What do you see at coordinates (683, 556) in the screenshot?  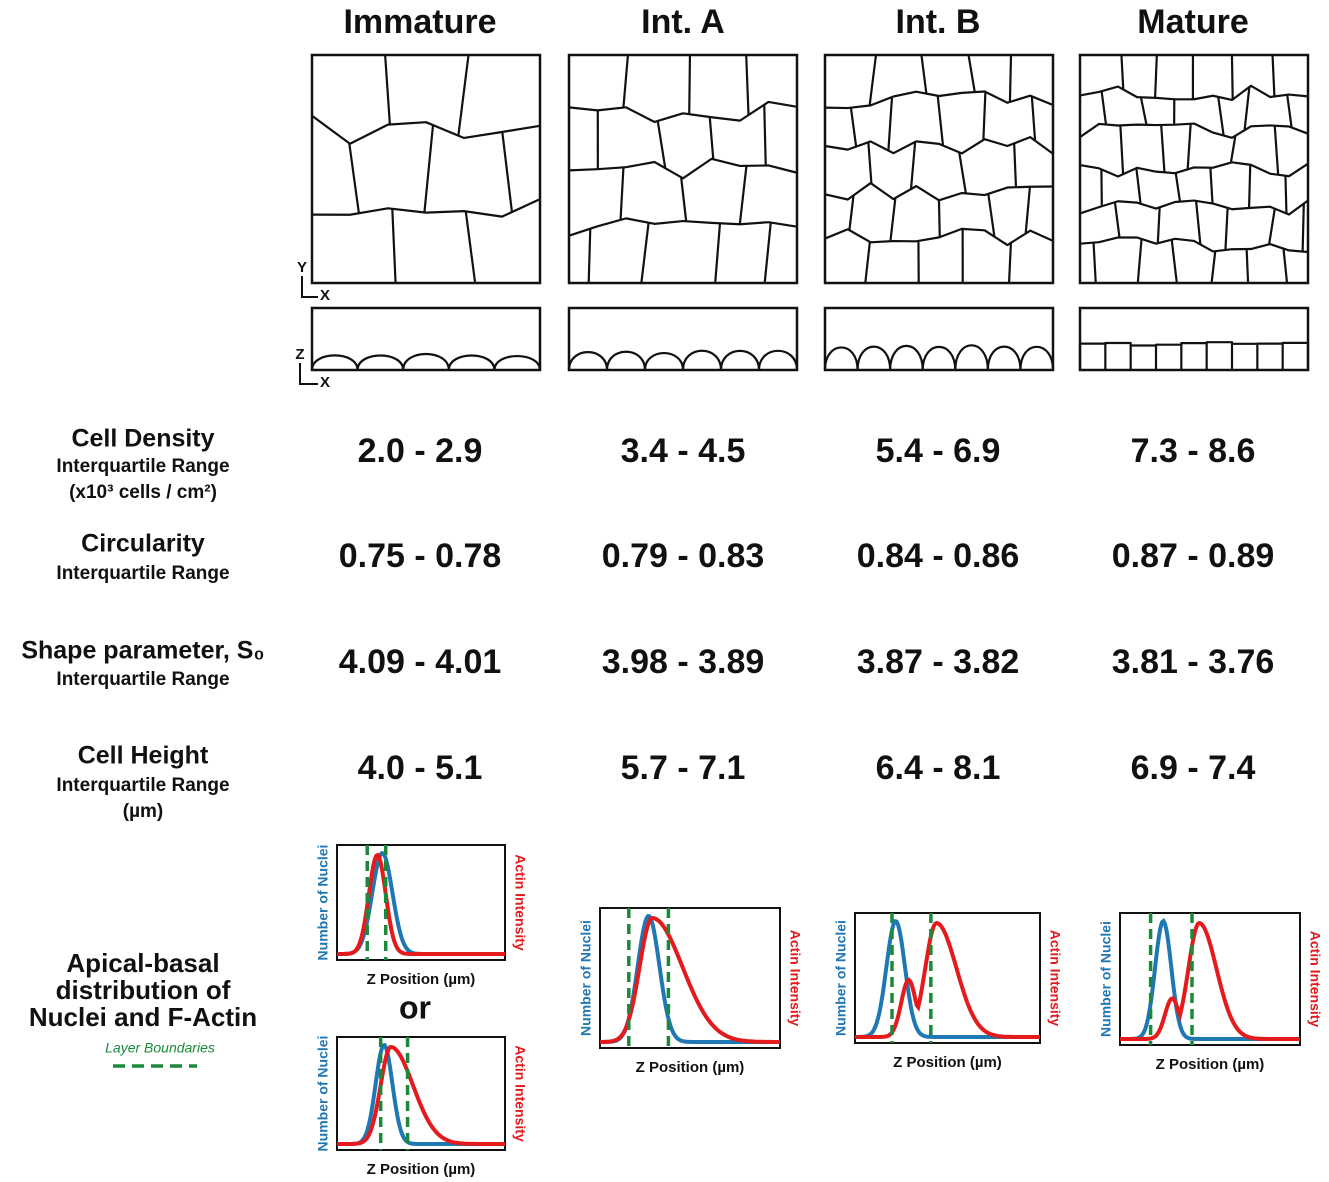 I see `row-value: 0.79 - 0.83` at bounding box center [683, 556].